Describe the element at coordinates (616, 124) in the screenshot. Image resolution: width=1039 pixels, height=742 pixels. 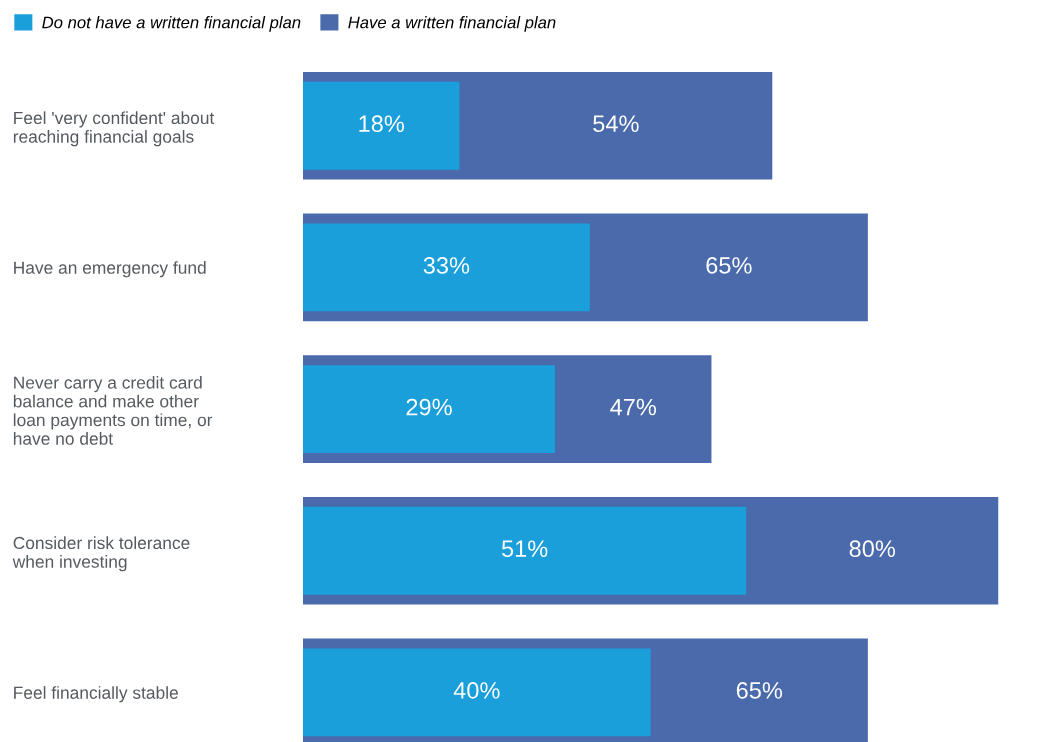
I see `data-label: 54%` at that location.